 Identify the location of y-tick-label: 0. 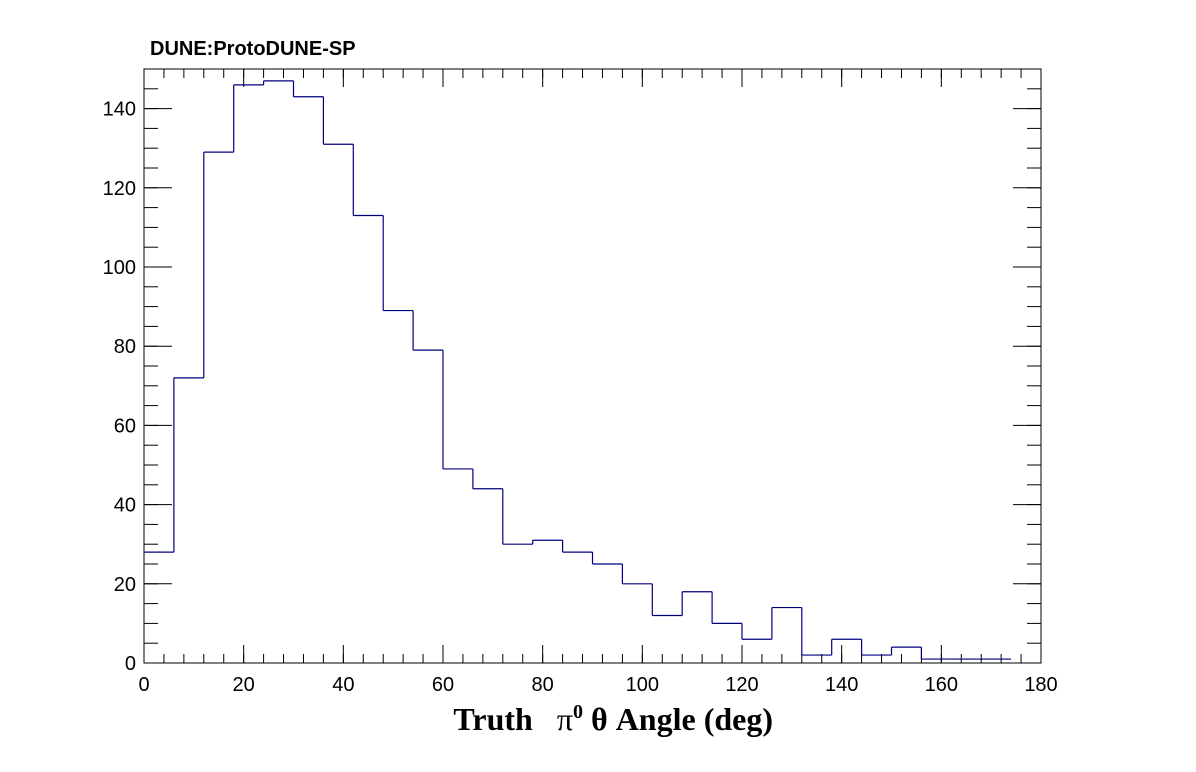
(130, 664).